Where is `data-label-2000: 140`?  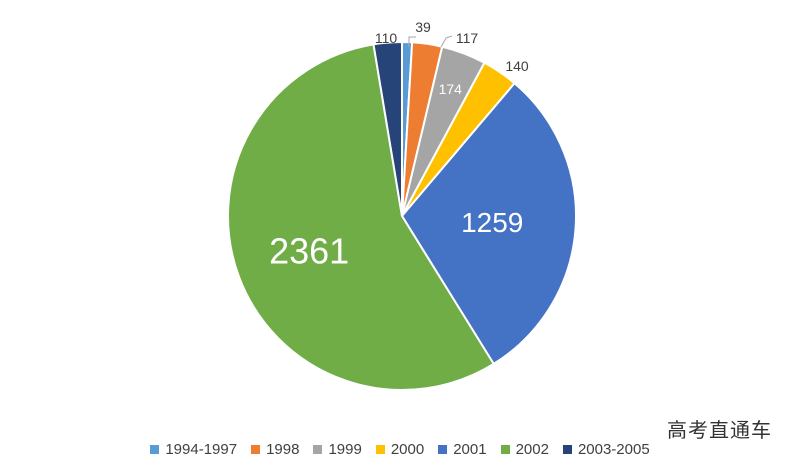 data-label-2000: 140 is located at coordinates (517, 66).